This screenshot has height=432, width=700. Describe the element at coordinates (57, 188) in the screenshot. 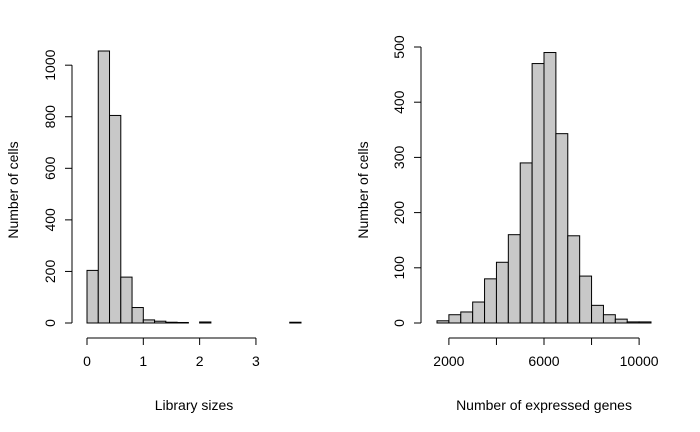

I see `y-axis: 0 200 400 600 800 1000` at that location.